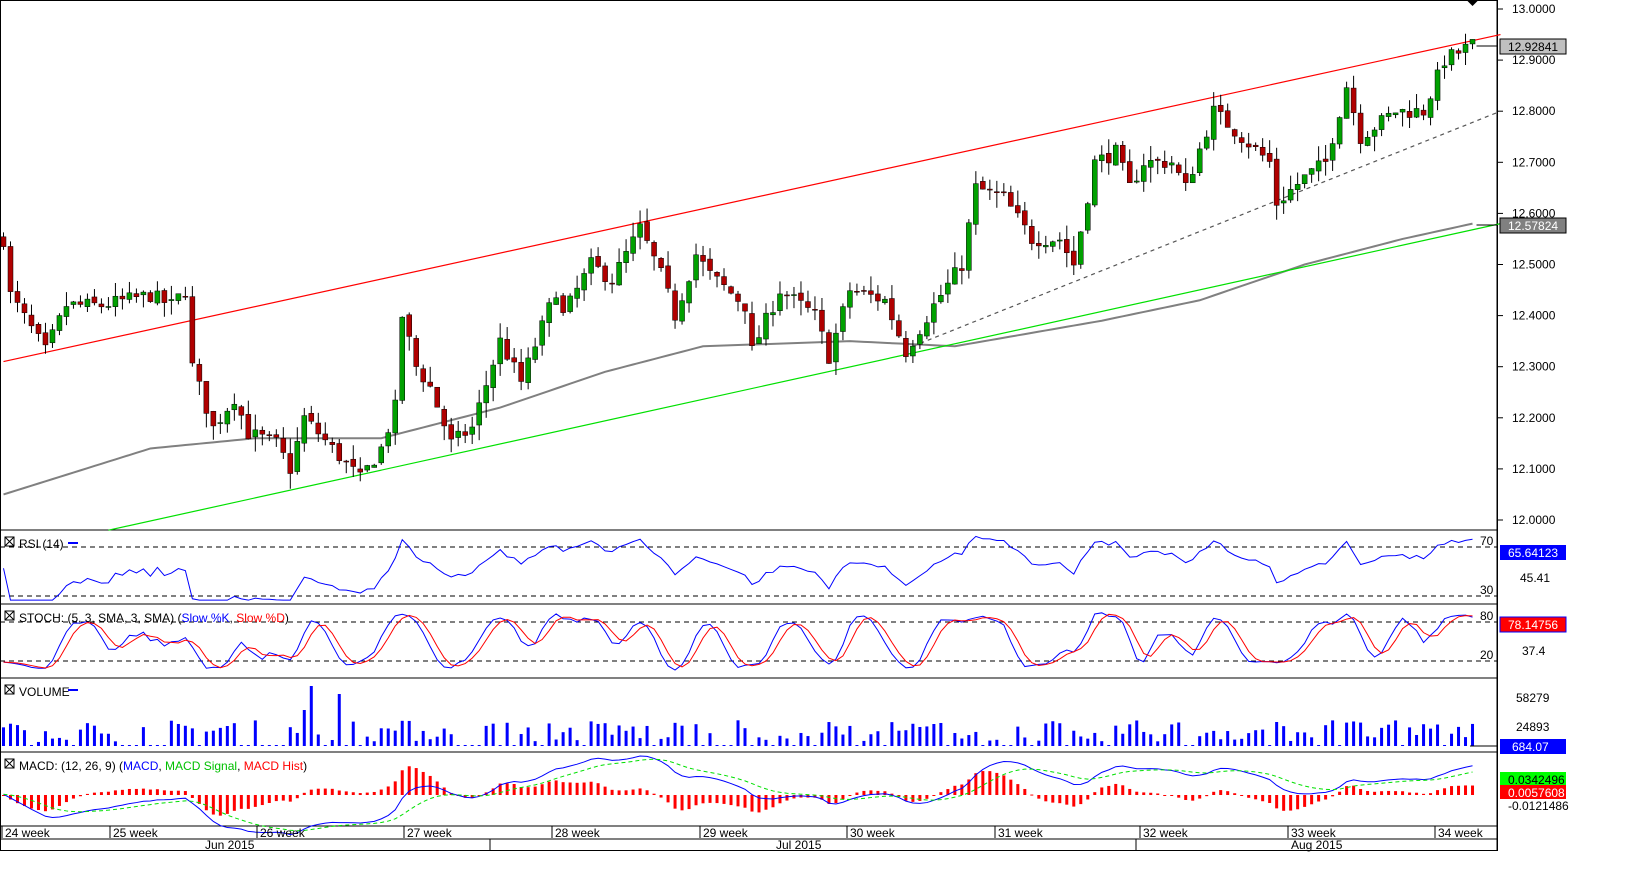 The image size is (1651, 895). I want to click on stoch-value-box, so click(1533, 624).